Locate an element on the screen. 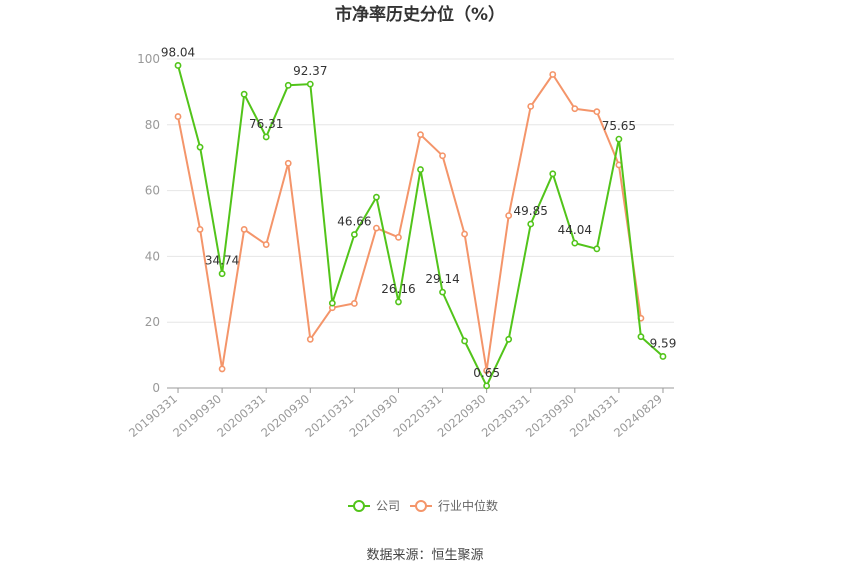 Image resolution: width=850 pixels, height=579 pixels. y-tick-label: 60 is located at coordinates (152, 191).